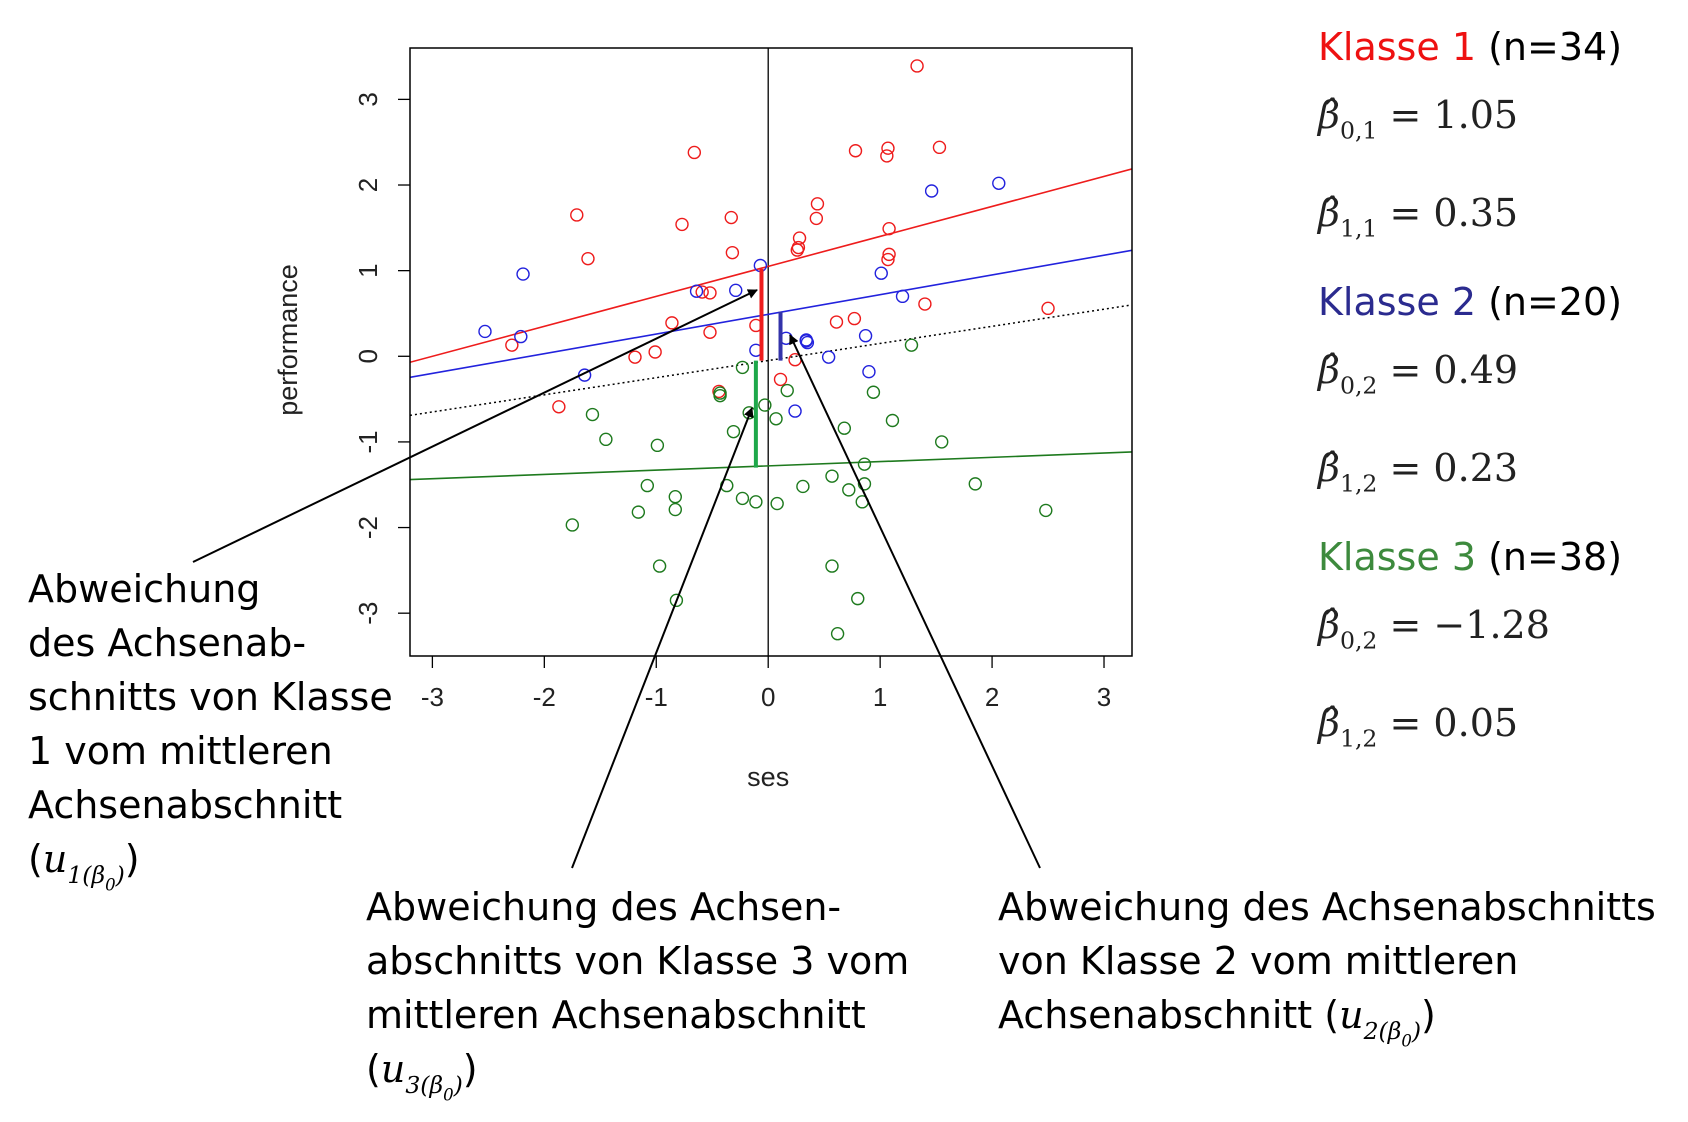  What do you see at coordinates (1498, 302) in the screenshot?
I see `legend-class-title: Klasse 2 (n=20)` at bounding box center [1498, 302].